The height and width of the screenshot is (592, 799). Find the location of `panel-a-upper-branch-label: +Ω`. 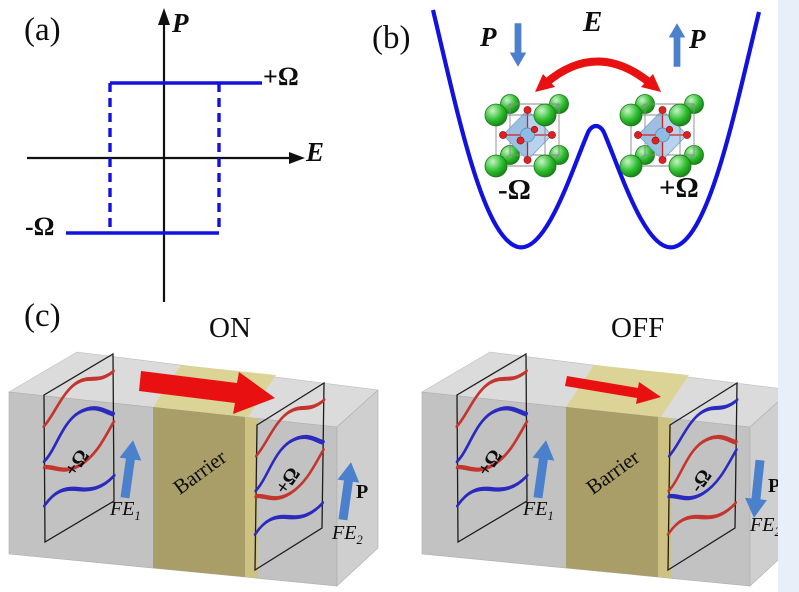

panel-a-upper-branch-label: +Ω is located at coordinates (281, 76).